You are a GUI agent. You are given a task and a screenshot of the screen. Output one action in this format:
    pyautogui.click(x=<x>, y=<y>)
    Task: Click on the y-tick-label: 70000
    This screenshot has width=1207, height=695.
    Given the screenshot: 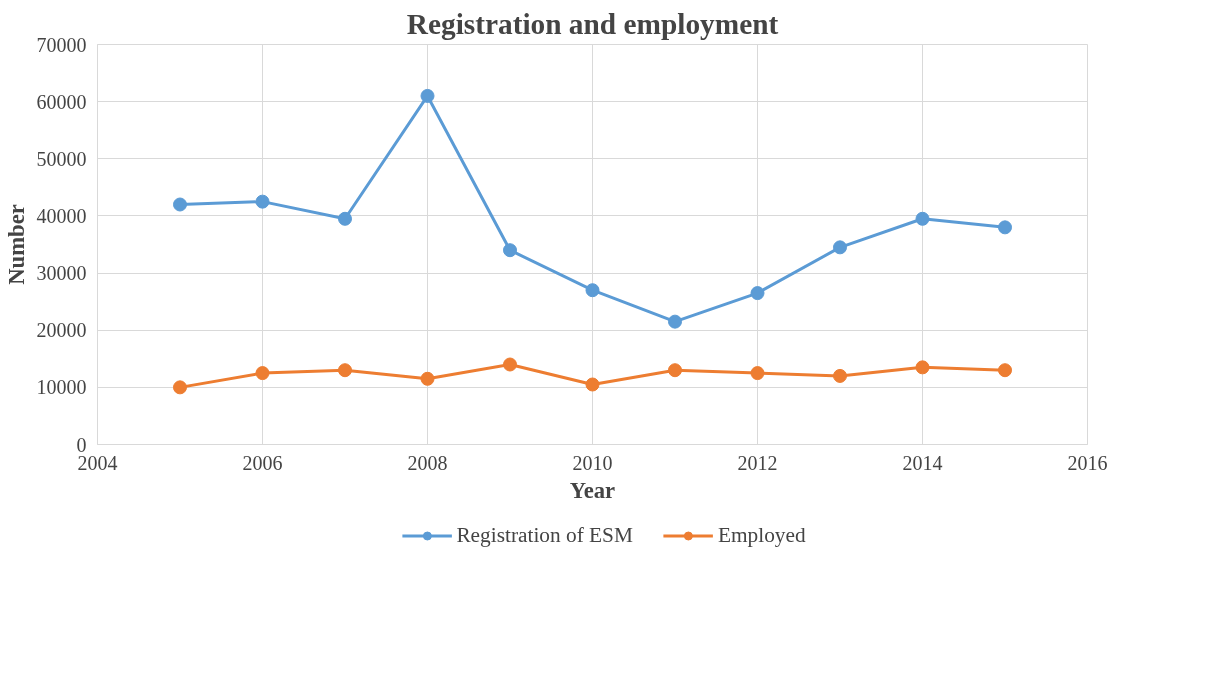 What is the action you would take?
    pyautogui.click(x=61, y=44)
    